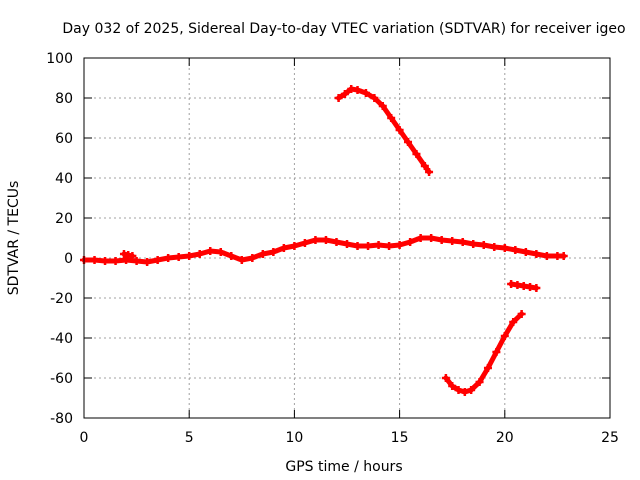  I want to click on series-lower-arc, so click(483, 353).